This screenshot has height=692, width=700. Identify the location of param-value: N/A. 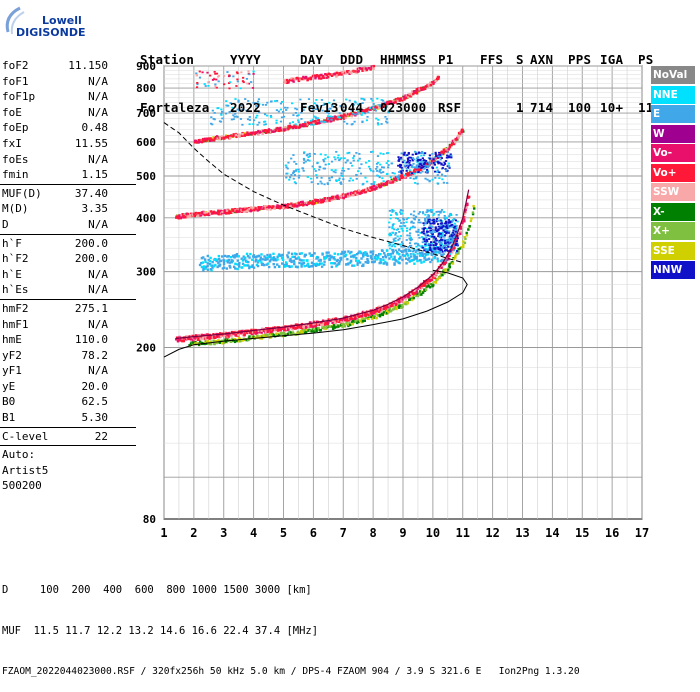
(98, 81).